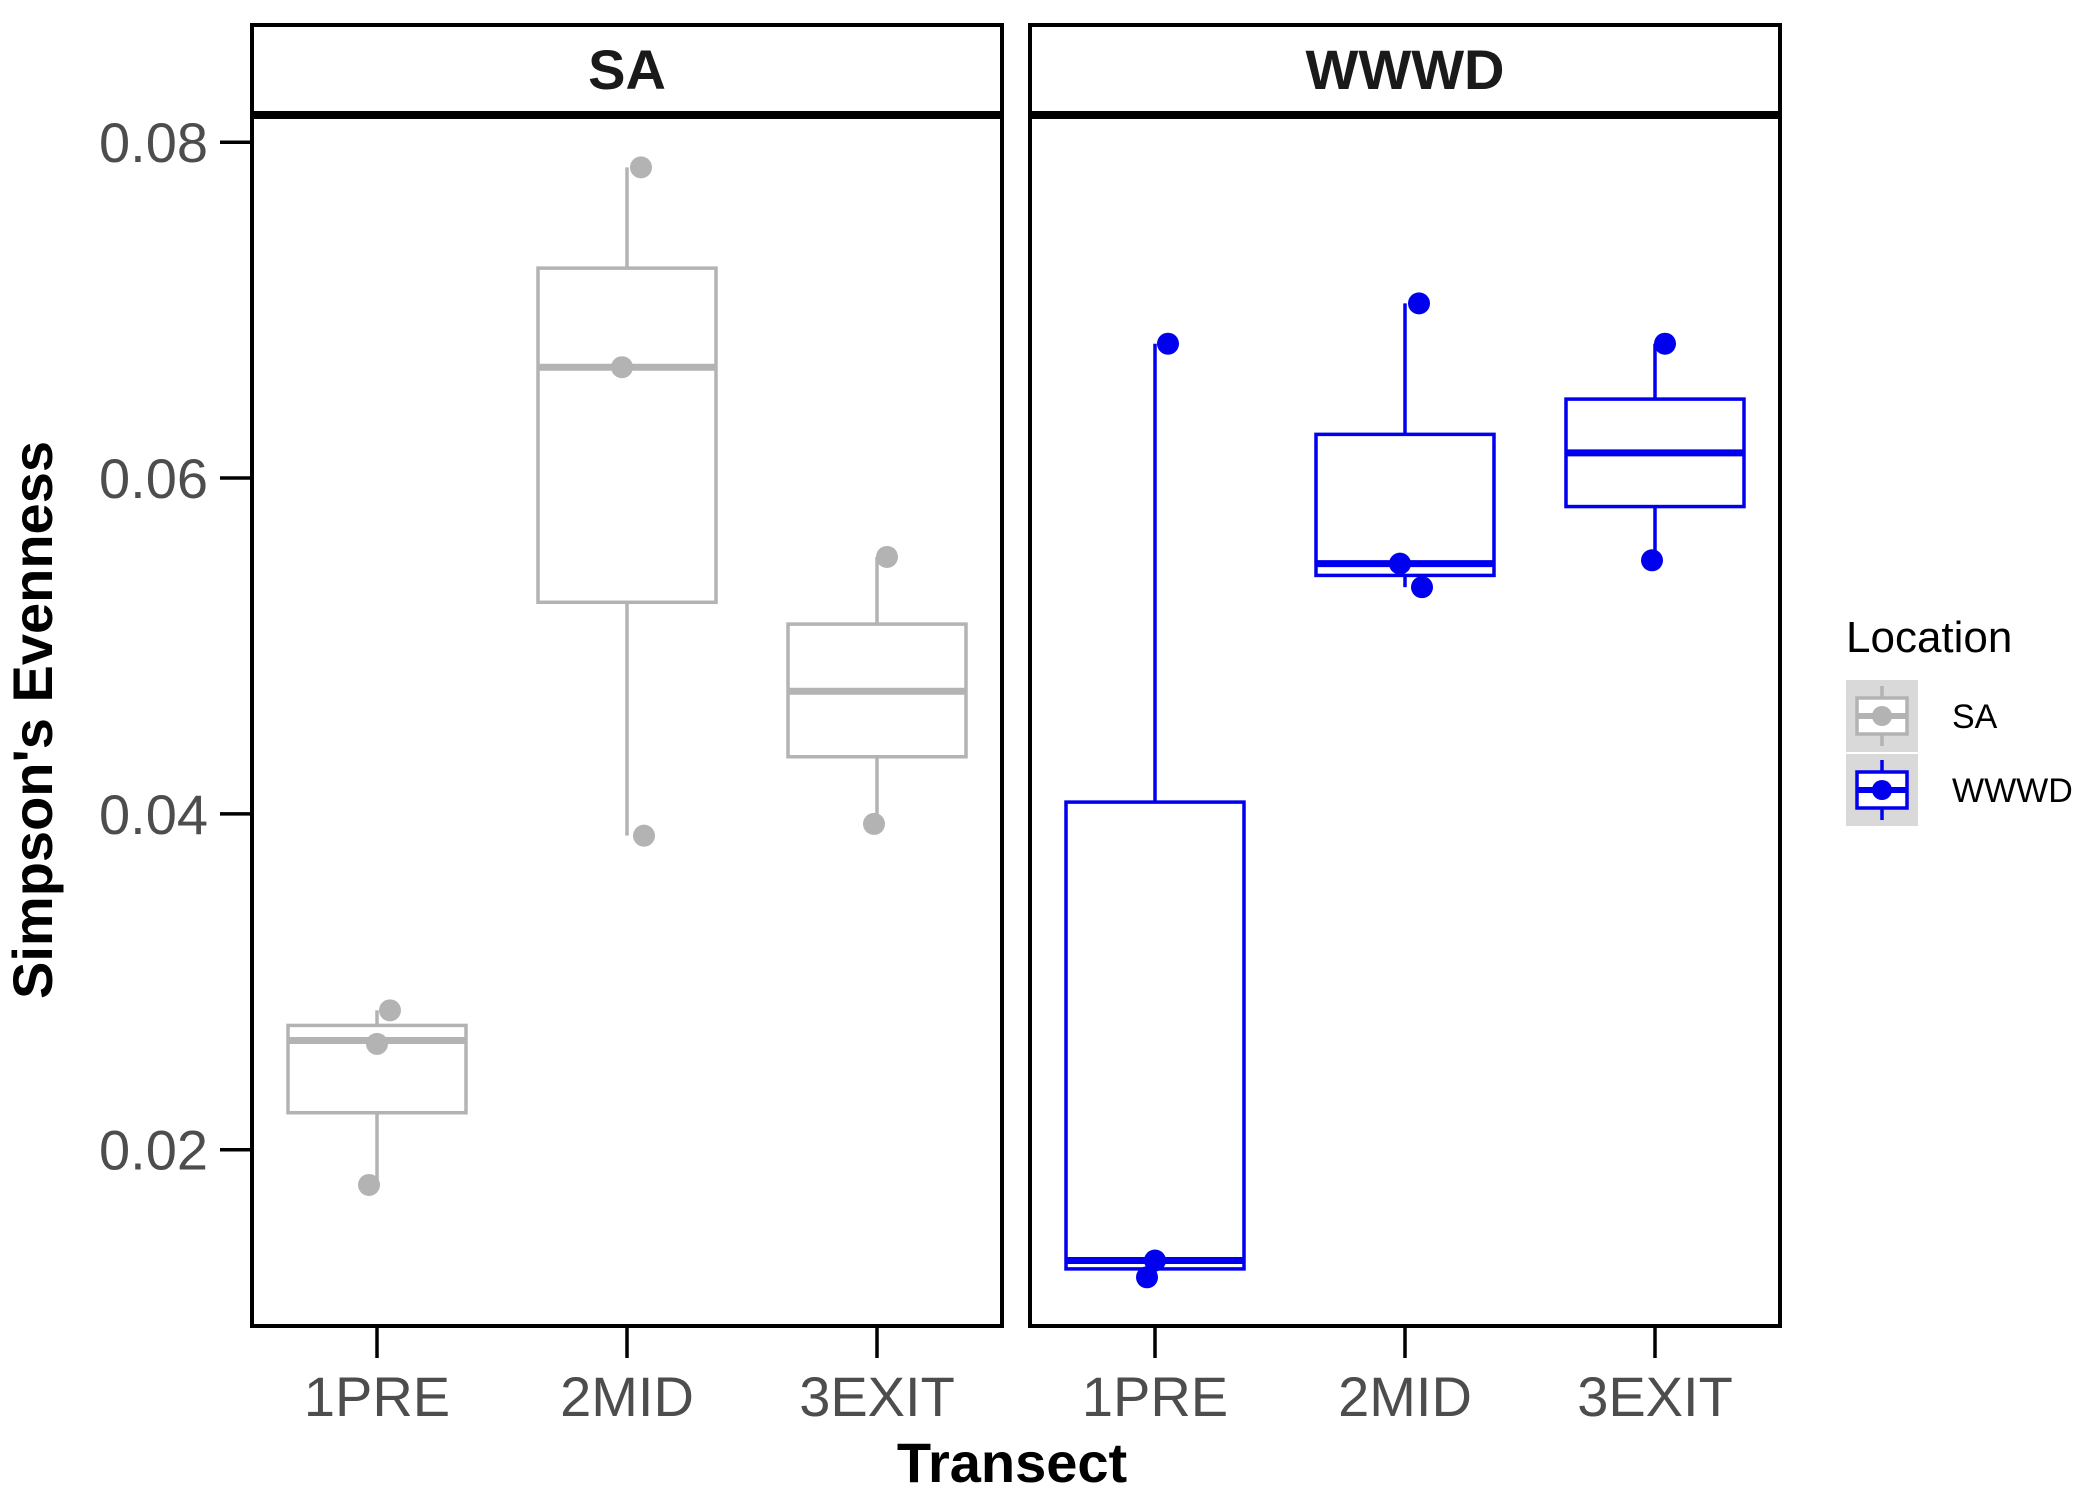  Describe the element at coordinates (153, 1150) in the screenshot. I see `y-tick-label: 0.02` at that location.